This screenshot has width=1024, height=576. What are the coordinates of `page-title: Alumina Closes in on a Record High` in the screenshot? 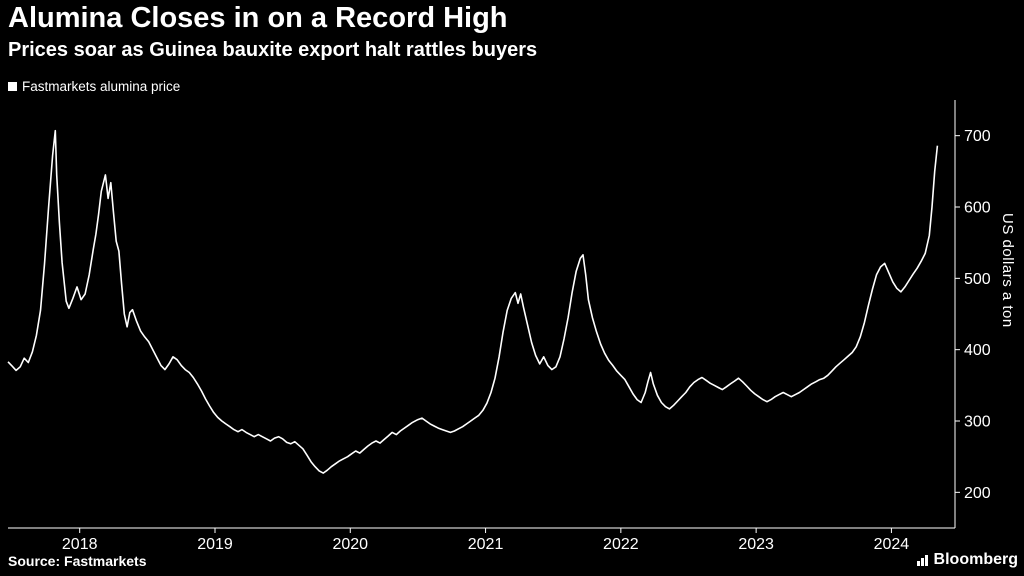 It's located at (258, 18).